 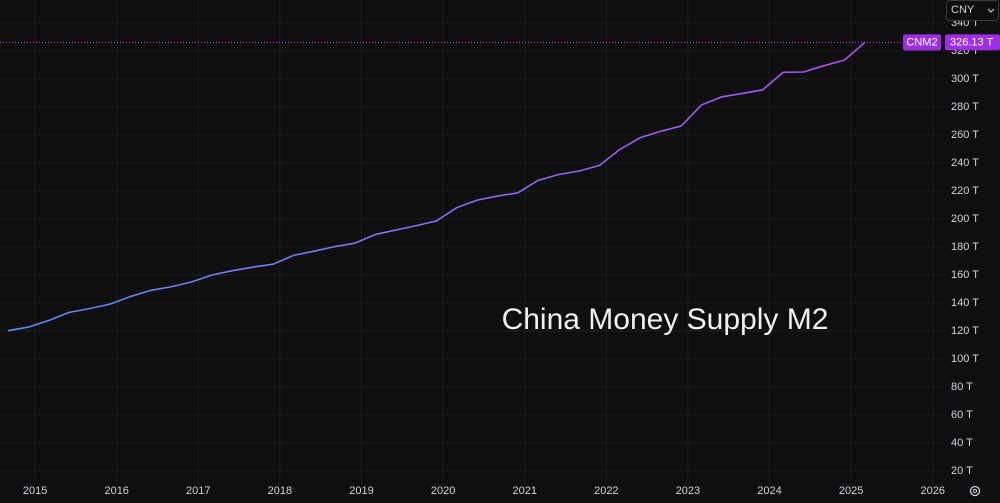 I want to click on settings-button, so click(x=975, y=491).